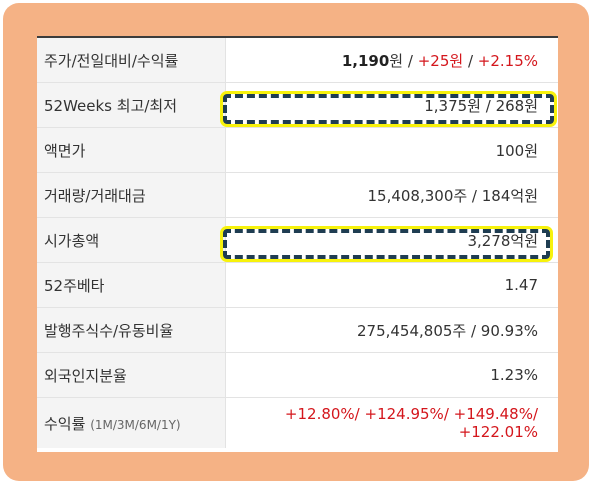 The width and height of the screenshot is (594, 486). I want to click on row-label-52week: 52Weeks 최고/최저, so click(131, 105).